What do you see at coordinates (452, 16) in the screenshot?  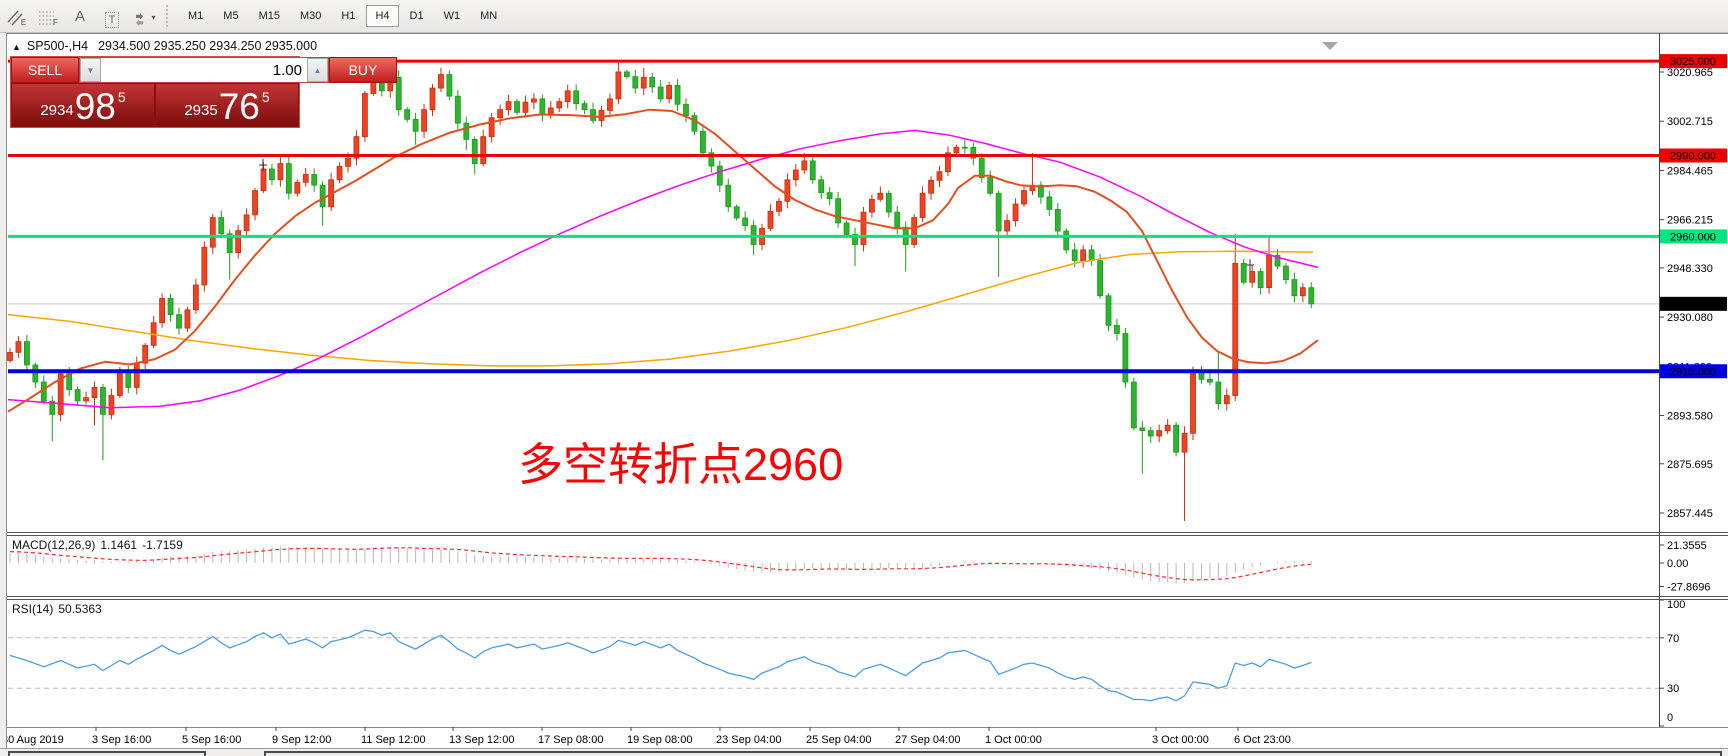 I see `timeframe-W1: W1` at bounding box center [452, 16].